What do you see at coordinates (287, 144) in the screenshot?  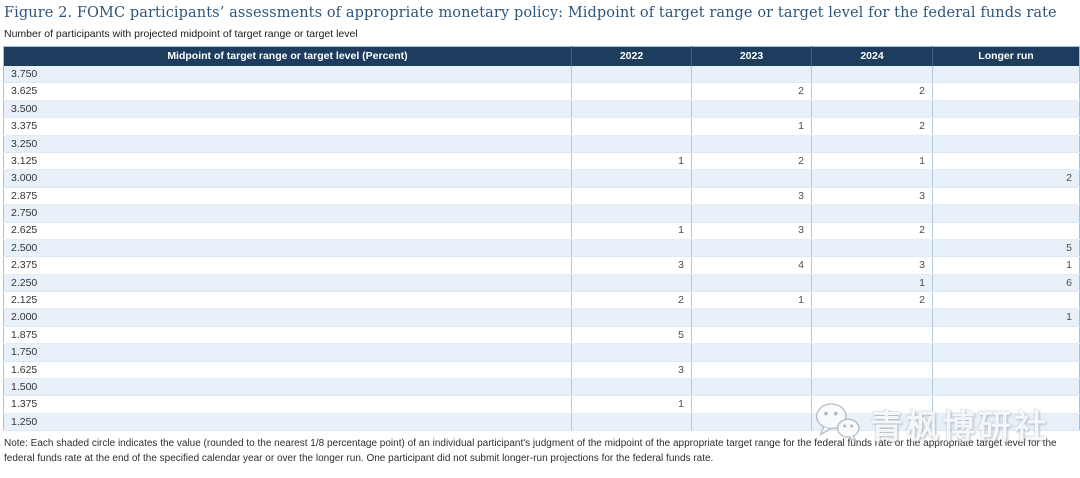 I see `rate-label-cell: 3.250` at bounding box center [287, 144].